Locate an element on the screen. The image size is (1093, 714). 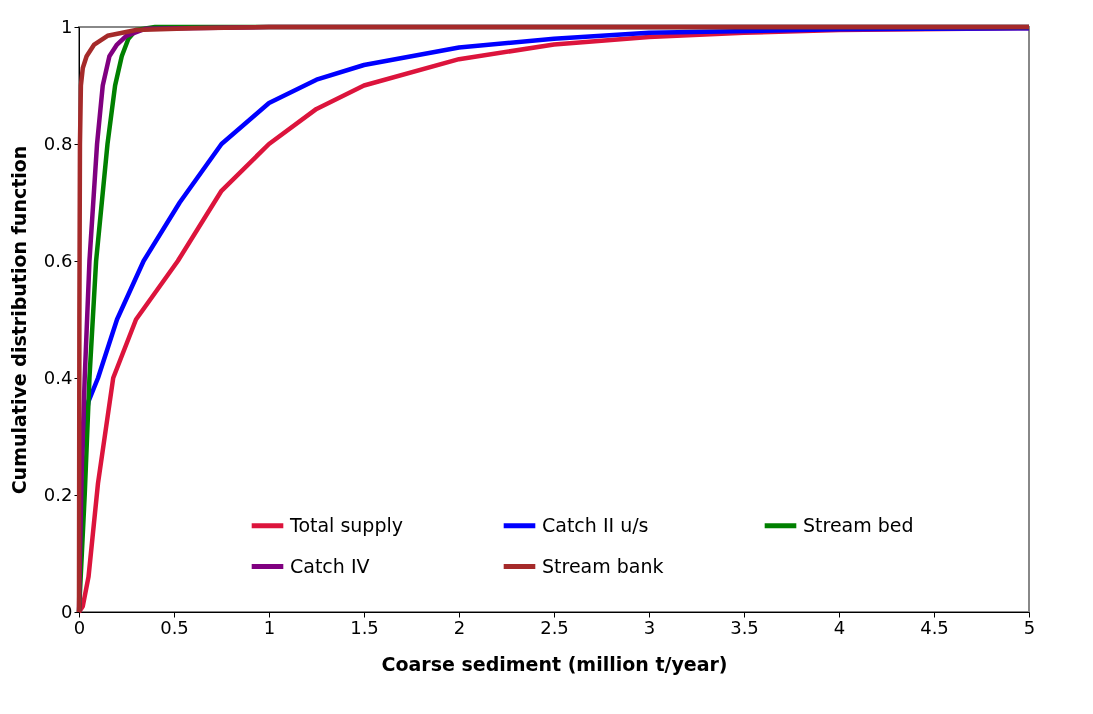
y-tick-label: 0.4 is located at coordinates (58, 377).